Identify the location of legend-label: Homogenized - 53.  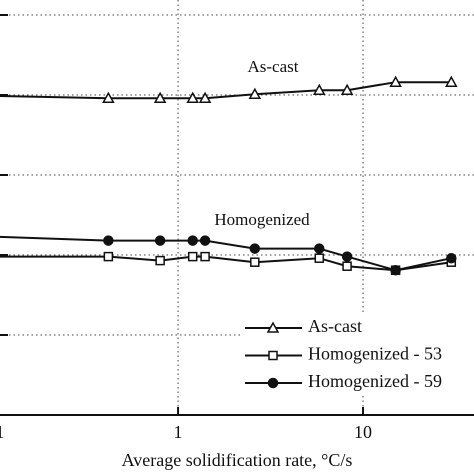
(375, 354).